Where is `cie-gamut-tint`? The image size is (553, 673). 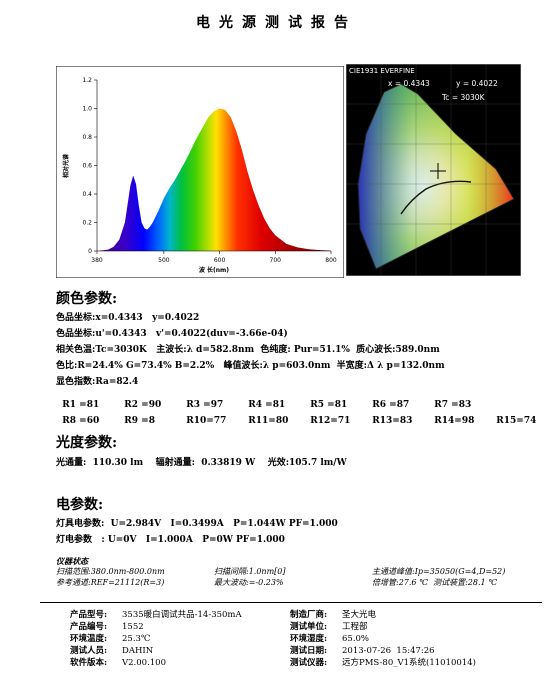
cie-gamut-tint is located at coordinates (436, 176).